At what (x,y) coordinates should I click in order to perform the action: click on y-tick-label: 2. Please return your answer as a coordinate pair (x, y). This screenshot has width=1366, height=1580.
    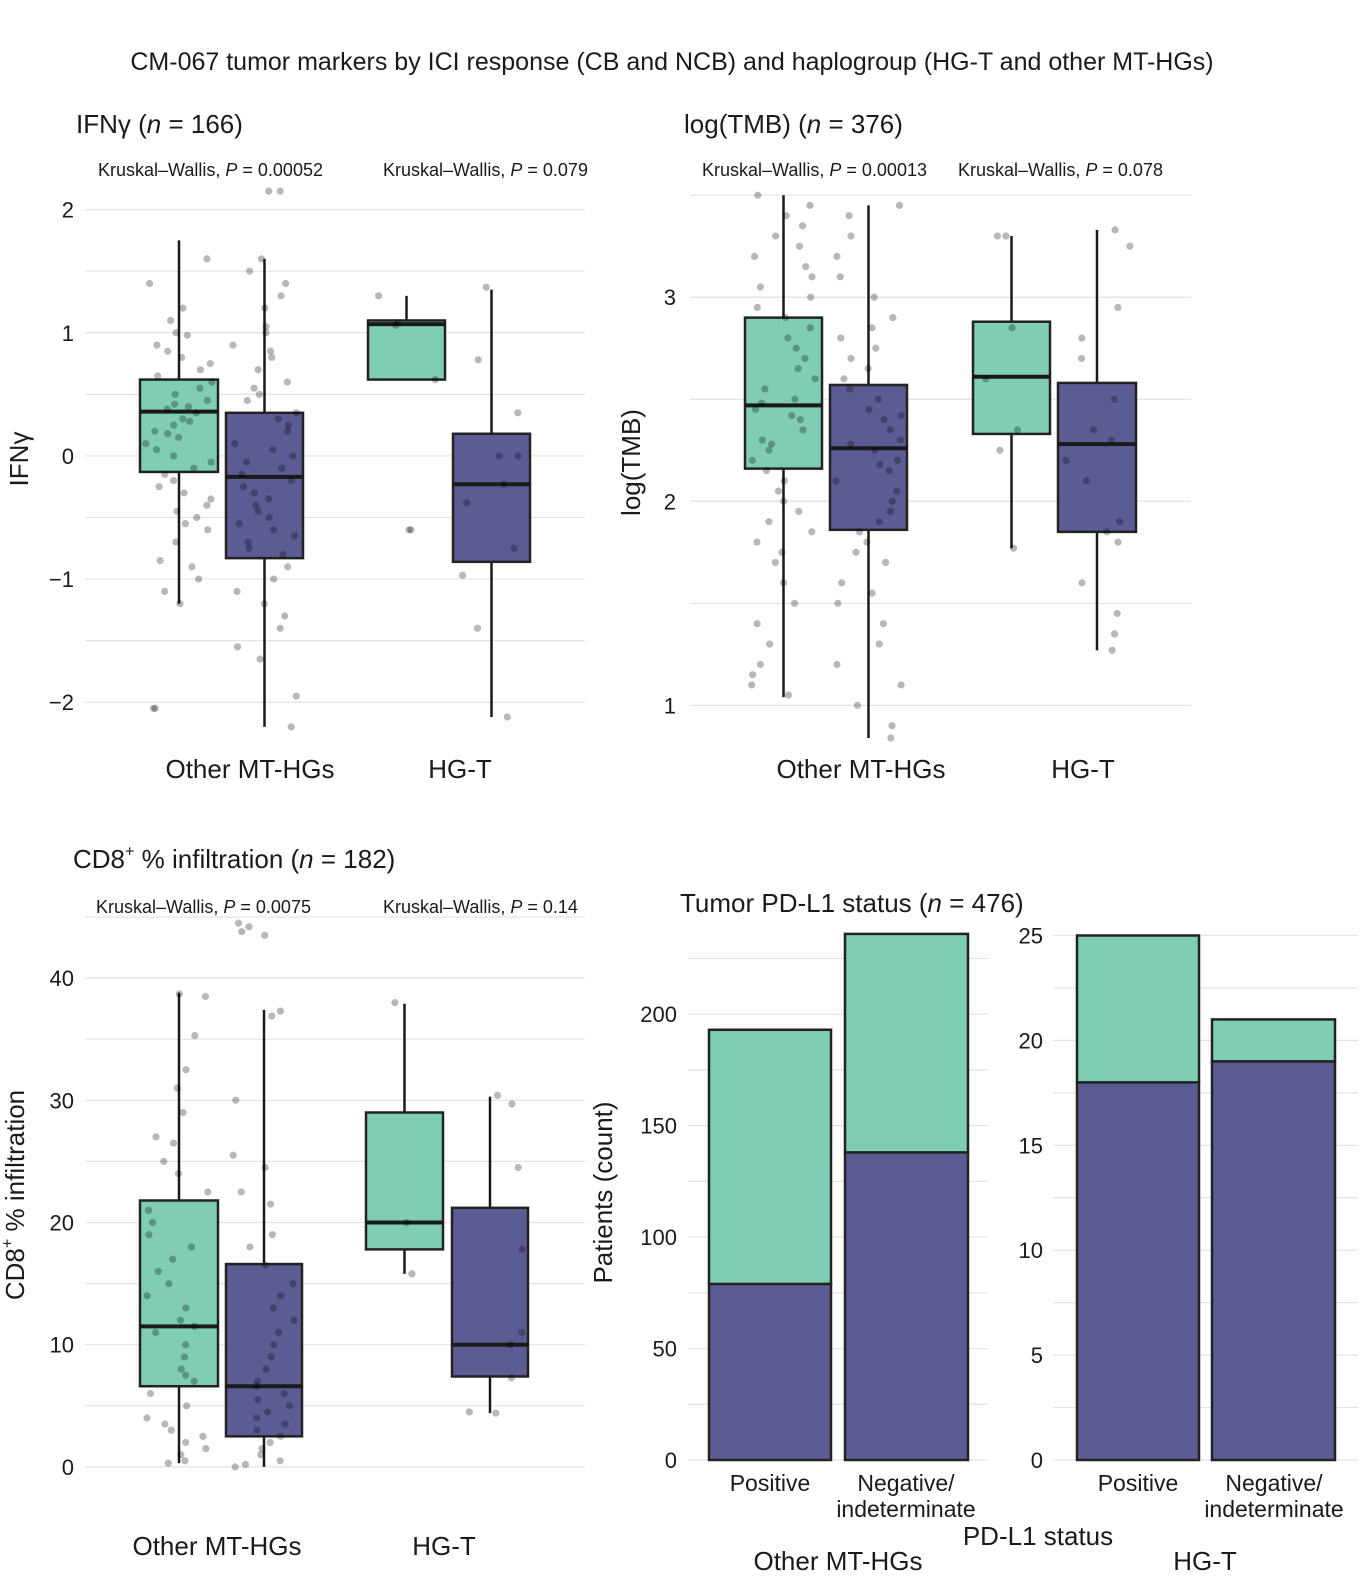
    Looking at the image, I should click on (670, 501).